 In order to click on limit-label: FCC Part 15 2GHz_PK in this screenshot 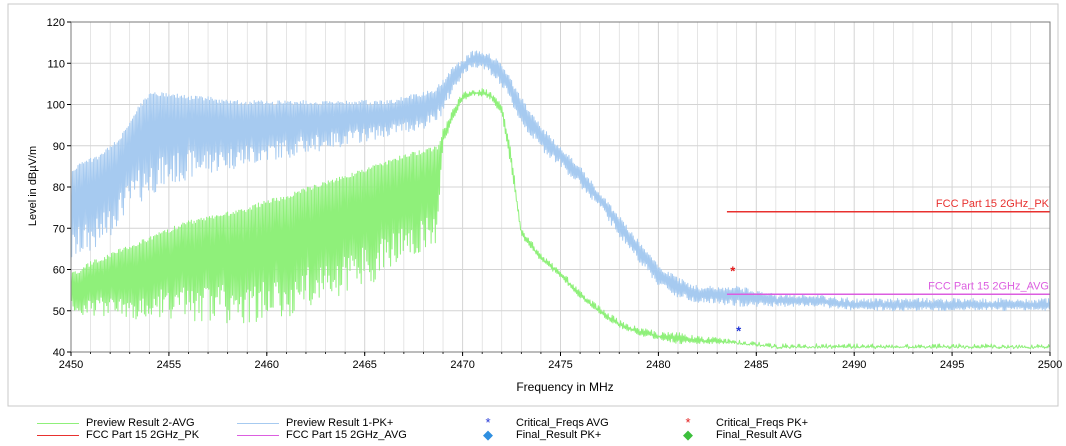, I will do `click(993, 204)`.